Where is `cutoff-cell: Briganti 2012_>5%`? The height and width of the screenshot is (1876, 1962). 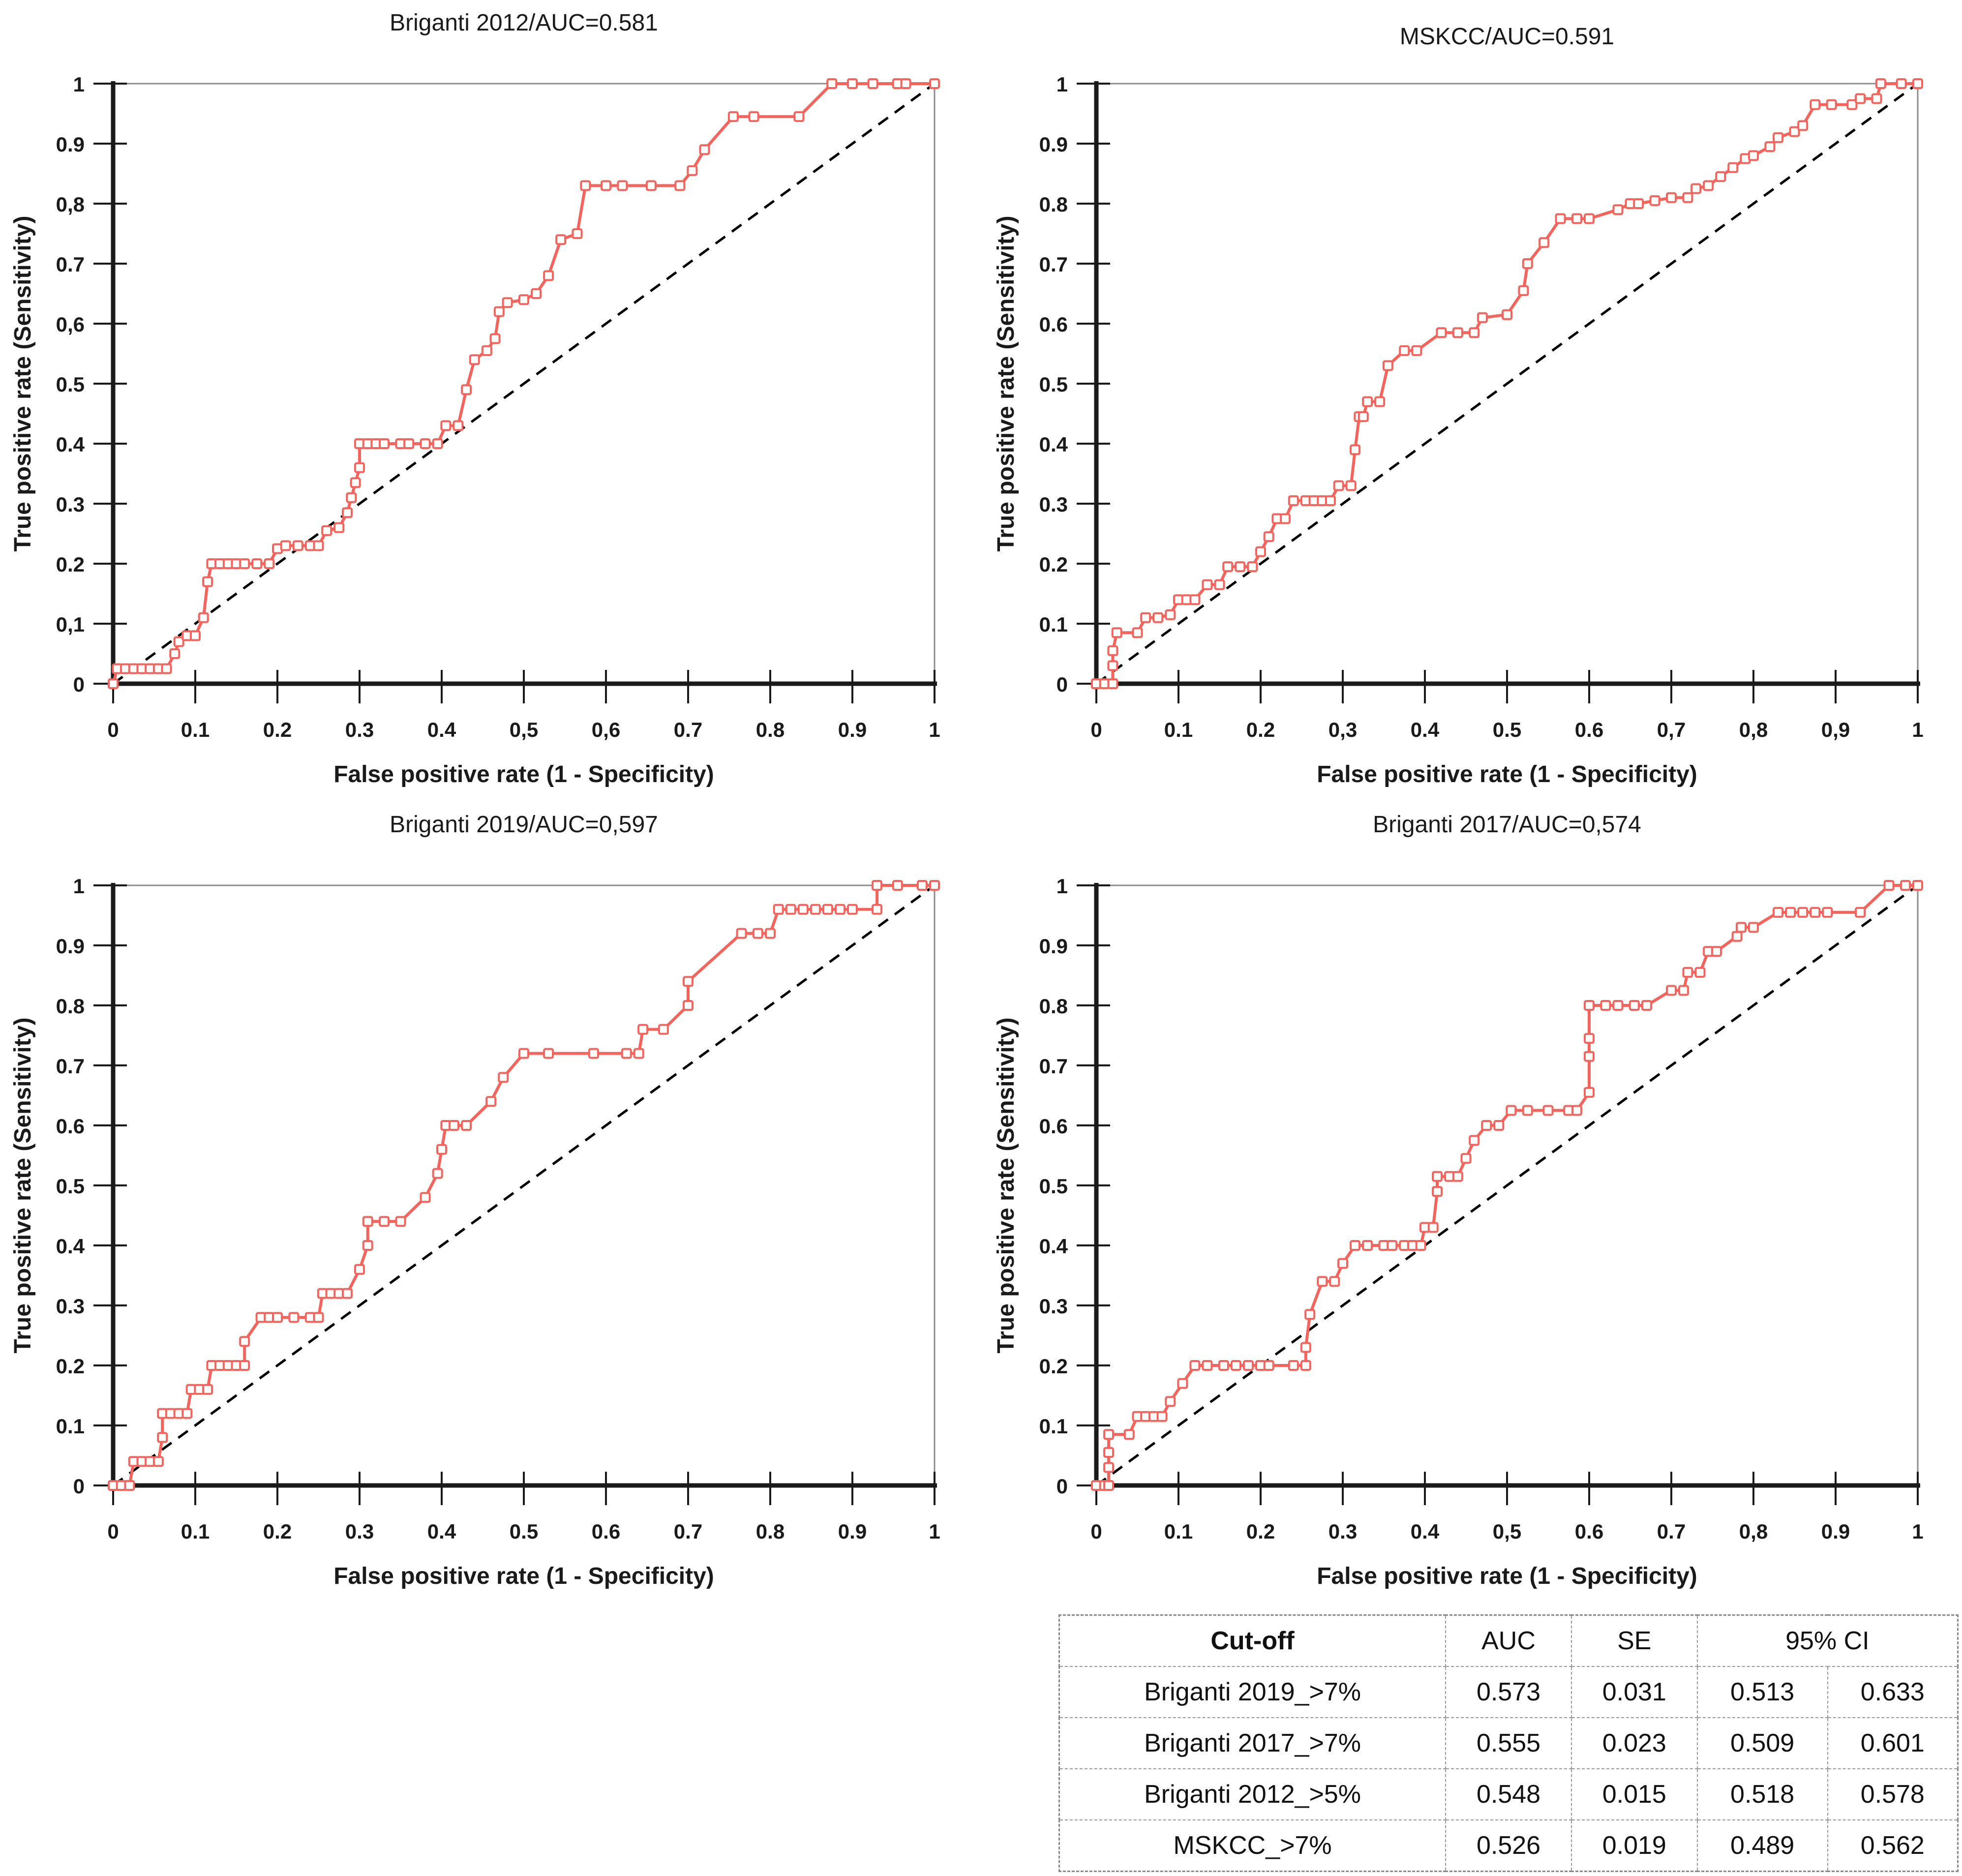 cutoff-cell: Briganti 2012_>5% is located at coordinates (1252, 1794).